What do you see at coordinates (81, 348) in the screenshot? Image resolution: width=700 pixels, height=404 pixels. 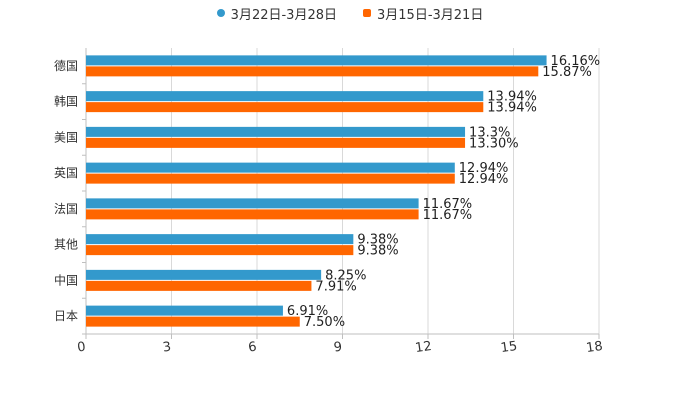 I see `x-tick-label: 0` at bounding box center [81, 348].